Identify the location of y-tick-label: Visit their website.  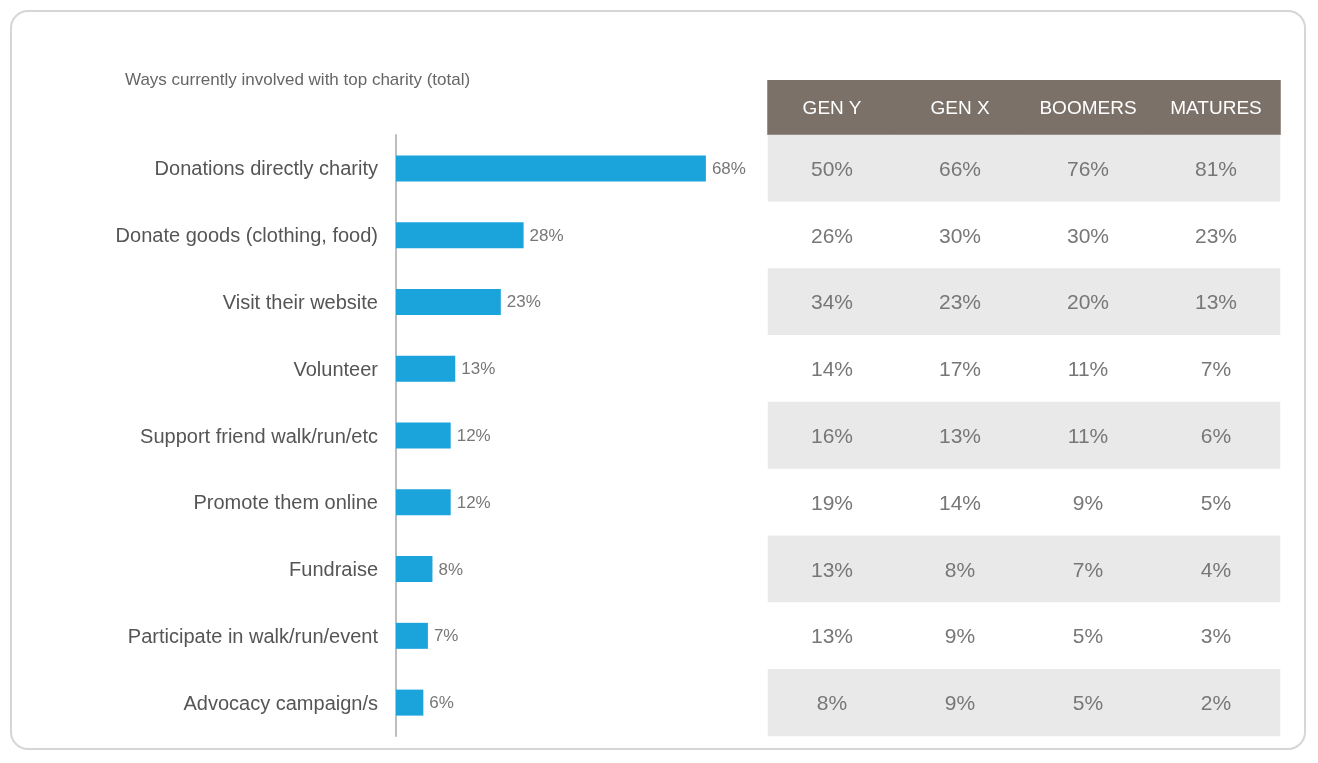
(300, 301).